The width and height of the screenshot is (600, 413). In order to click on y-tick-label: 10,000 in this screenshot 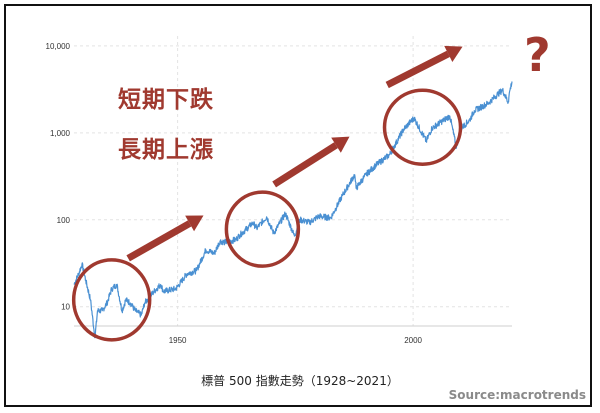, I will do `click(58, 46)`.